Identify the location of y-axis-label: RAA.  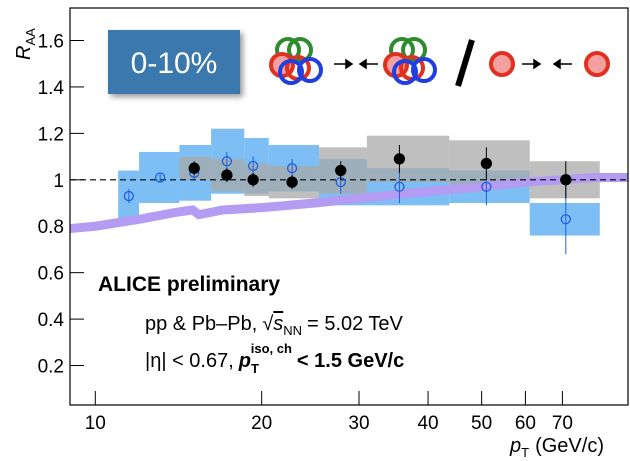
(25, 44).